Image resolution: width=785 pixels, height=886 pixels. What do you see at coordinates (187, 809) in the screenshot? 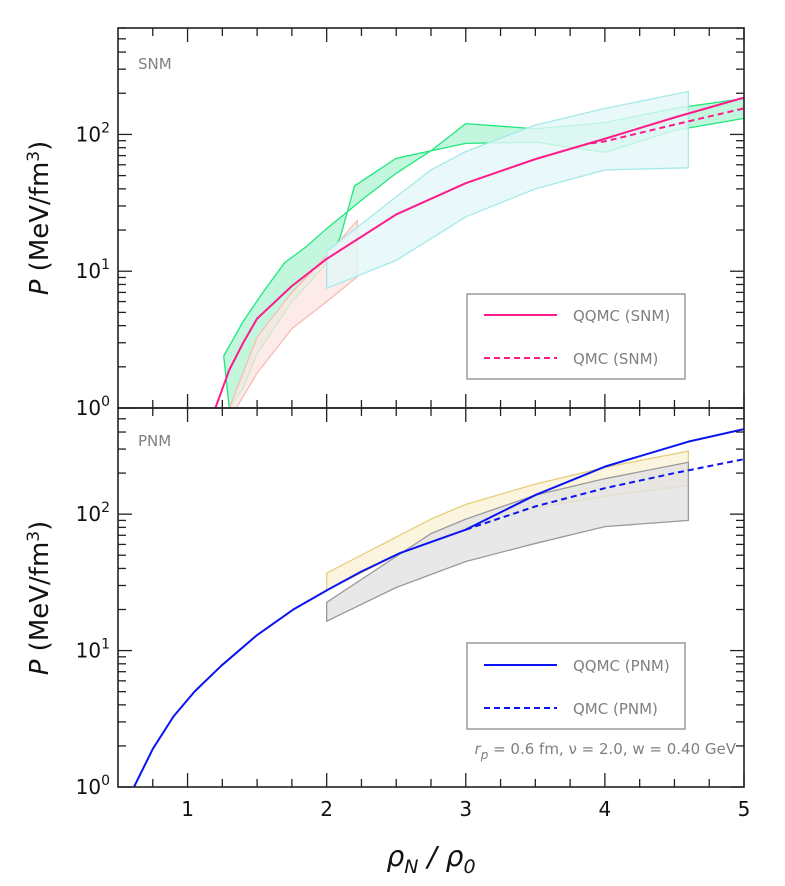
I see `x-tick-label: 1` at bounding box center [187, 809].